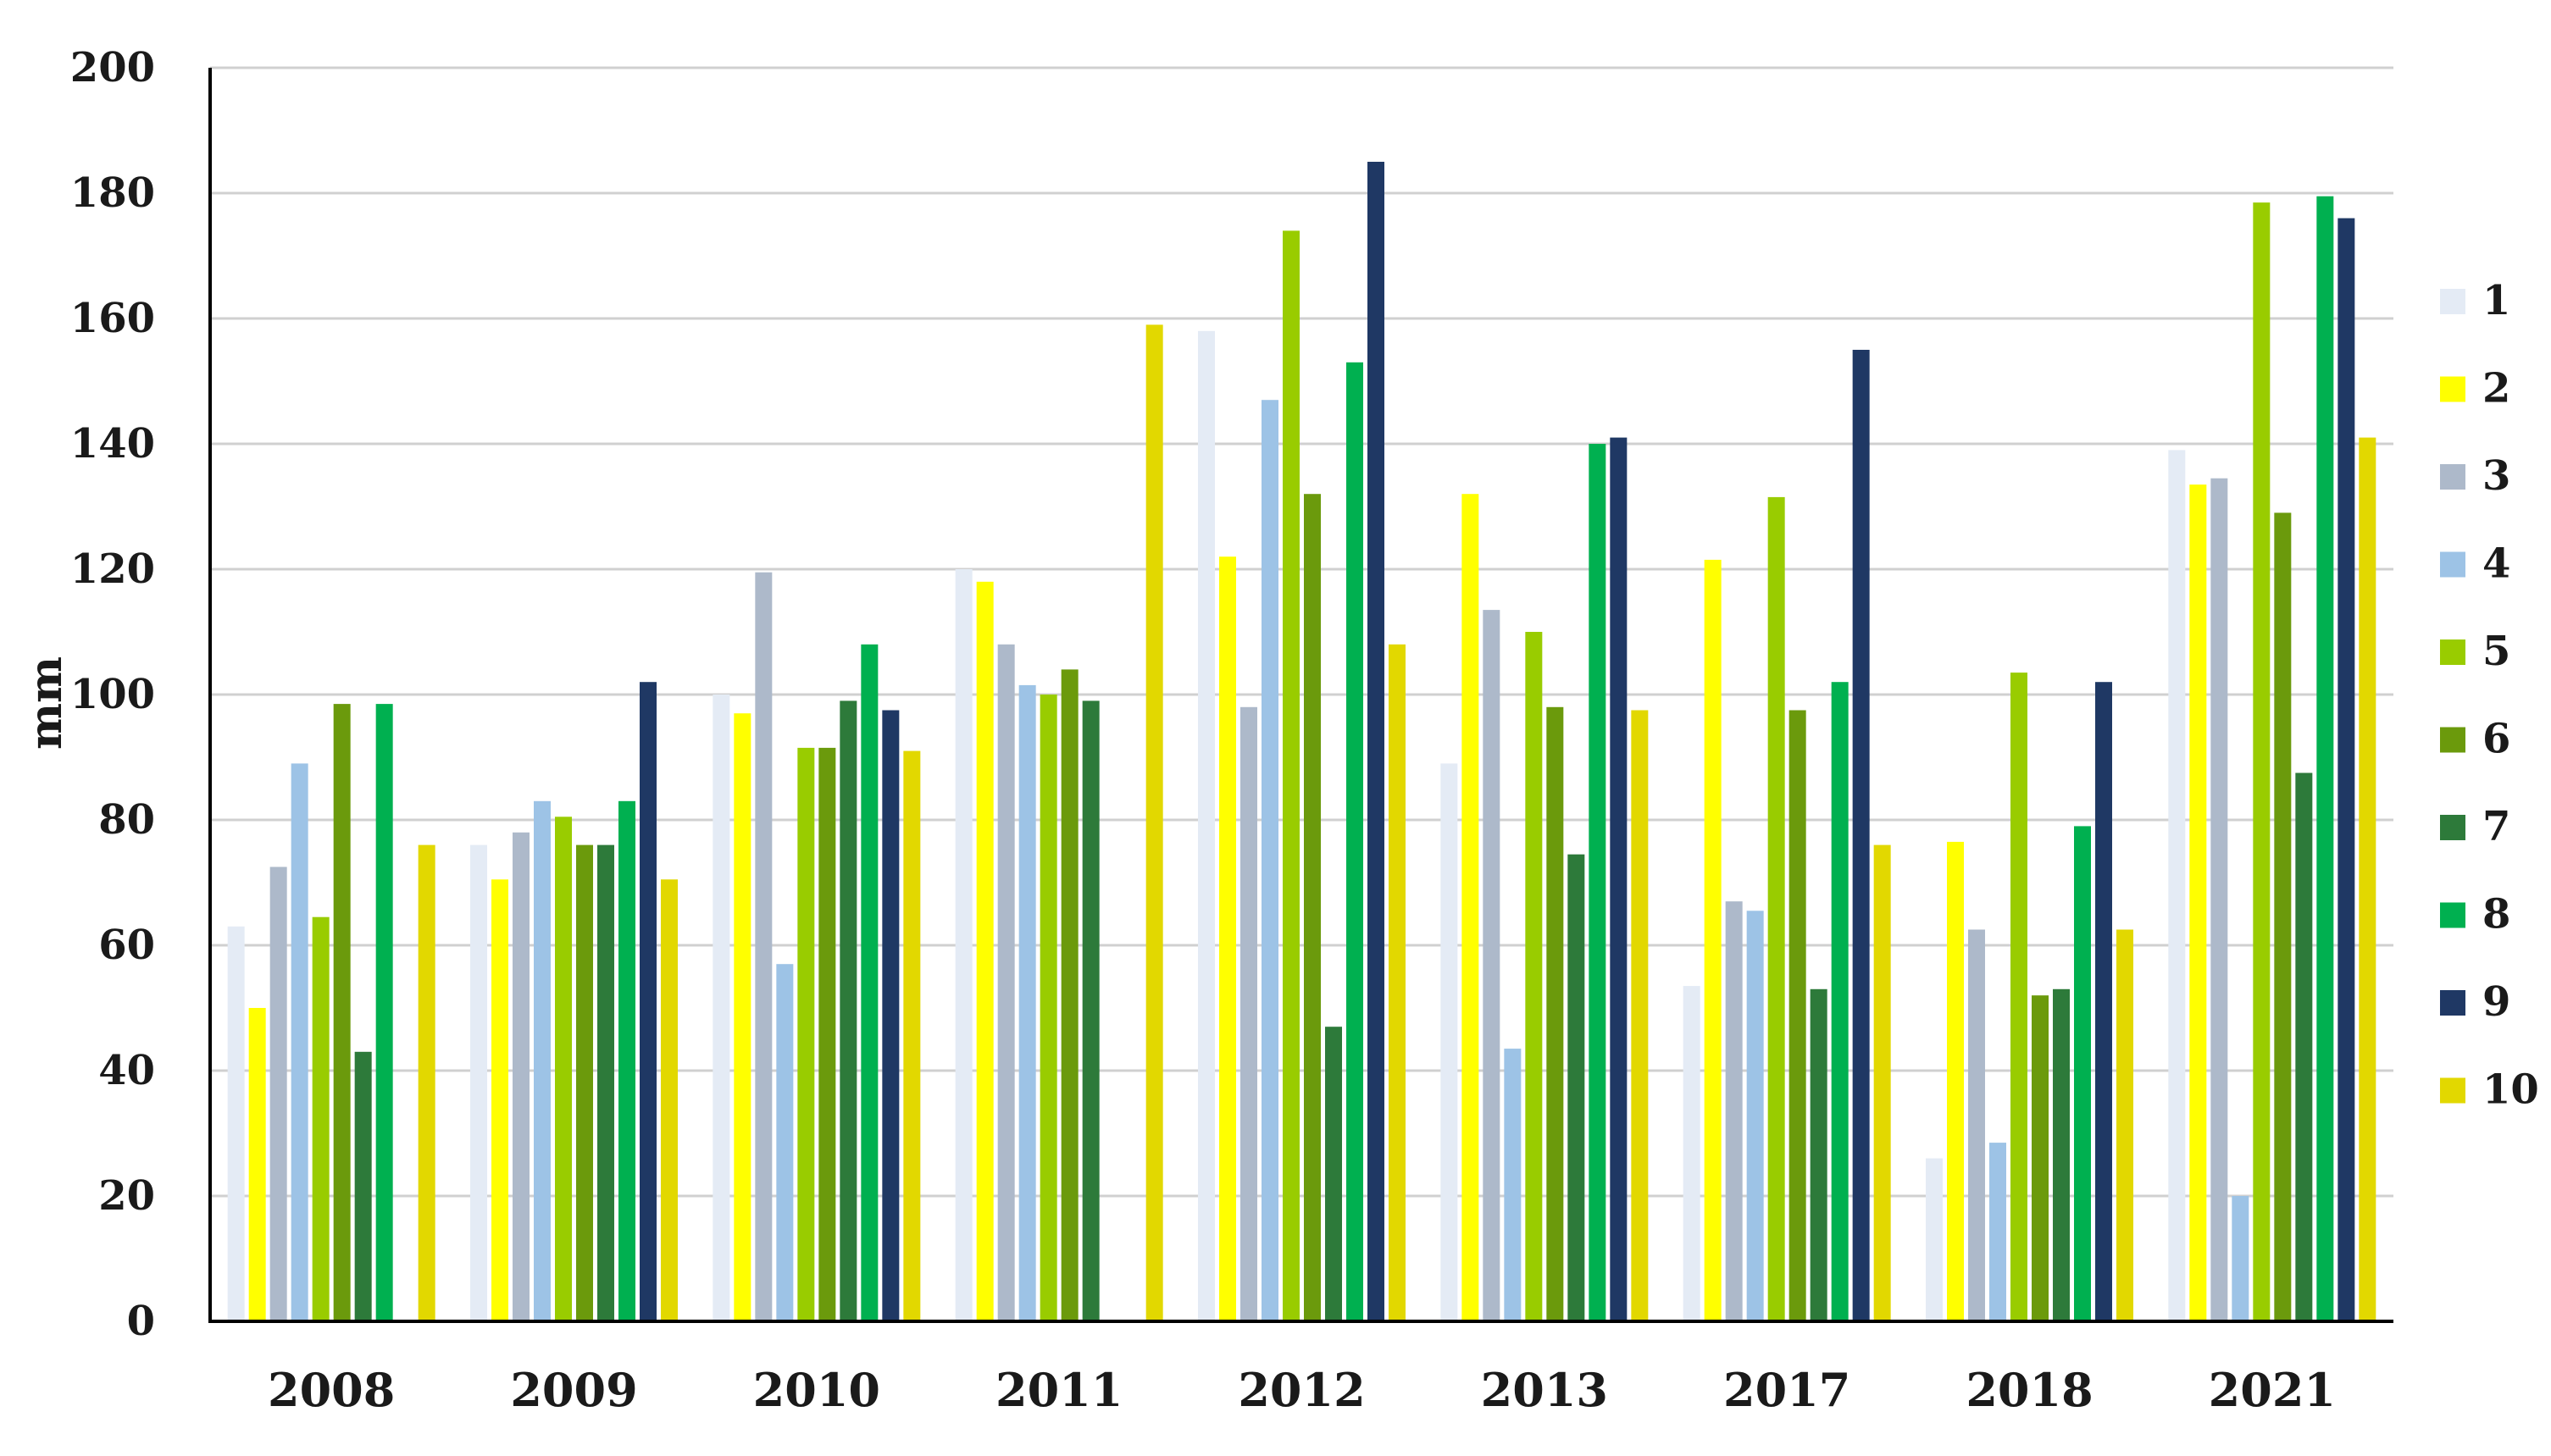 Image resolution: width=2551 pixels, height=1456 pixels. I want to click on x-category-label: 2013, so click(1544, 1390).